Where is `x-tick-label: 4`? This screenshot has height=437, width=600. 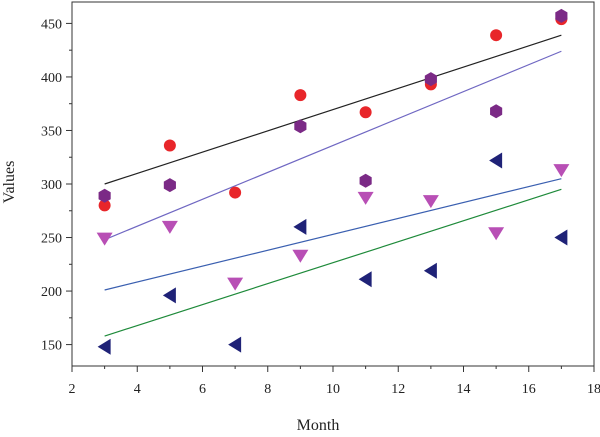 x-tick-label: 4 is located at coordinates (137, 389).